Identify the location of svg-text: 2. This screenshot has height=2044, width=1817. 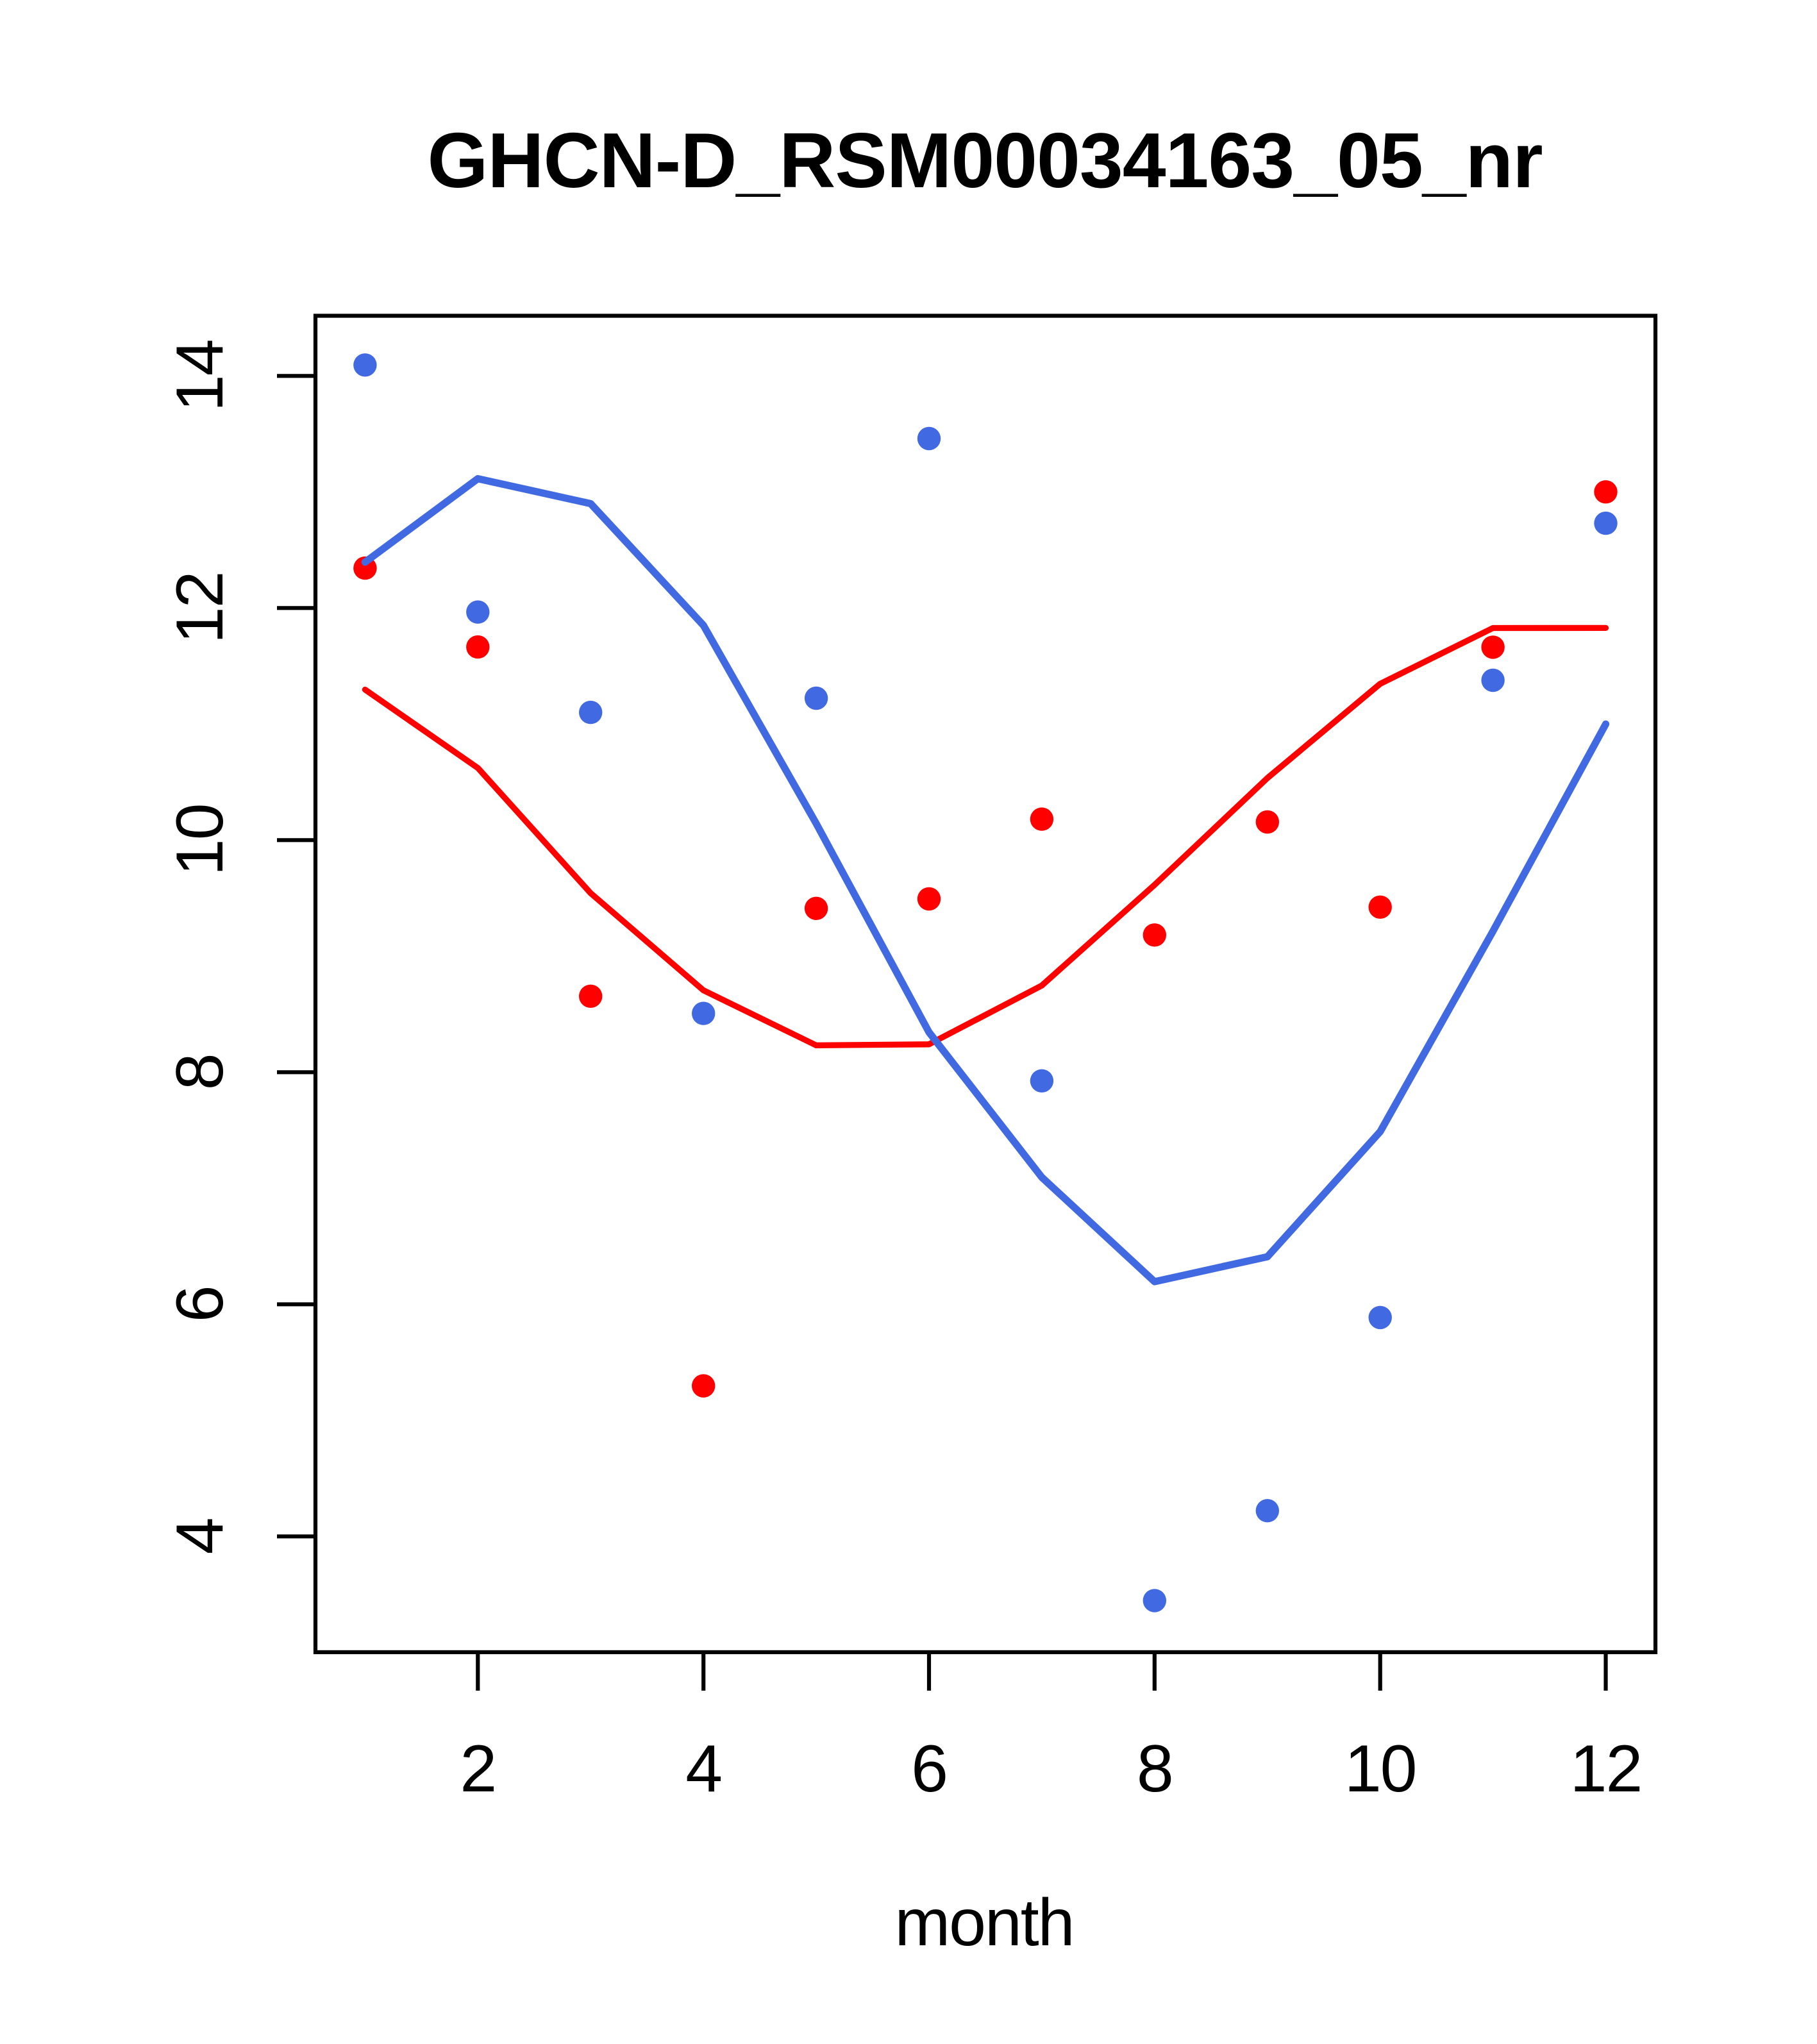
(478, 1769).